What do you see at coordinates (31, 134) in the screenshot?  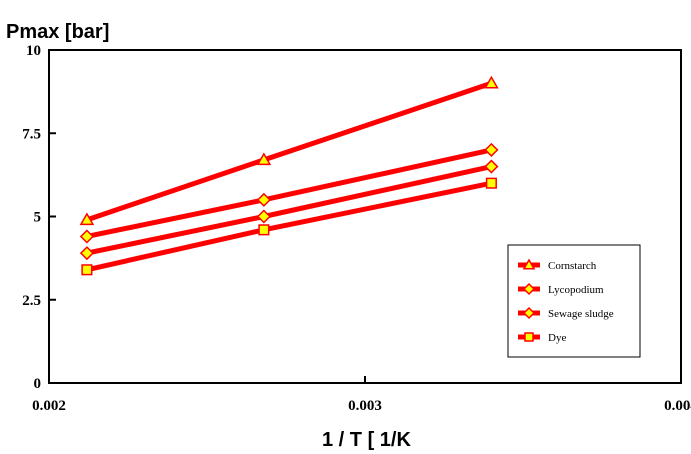 I see `y-tick-label: 7.5` at bounding box center [31, 134].